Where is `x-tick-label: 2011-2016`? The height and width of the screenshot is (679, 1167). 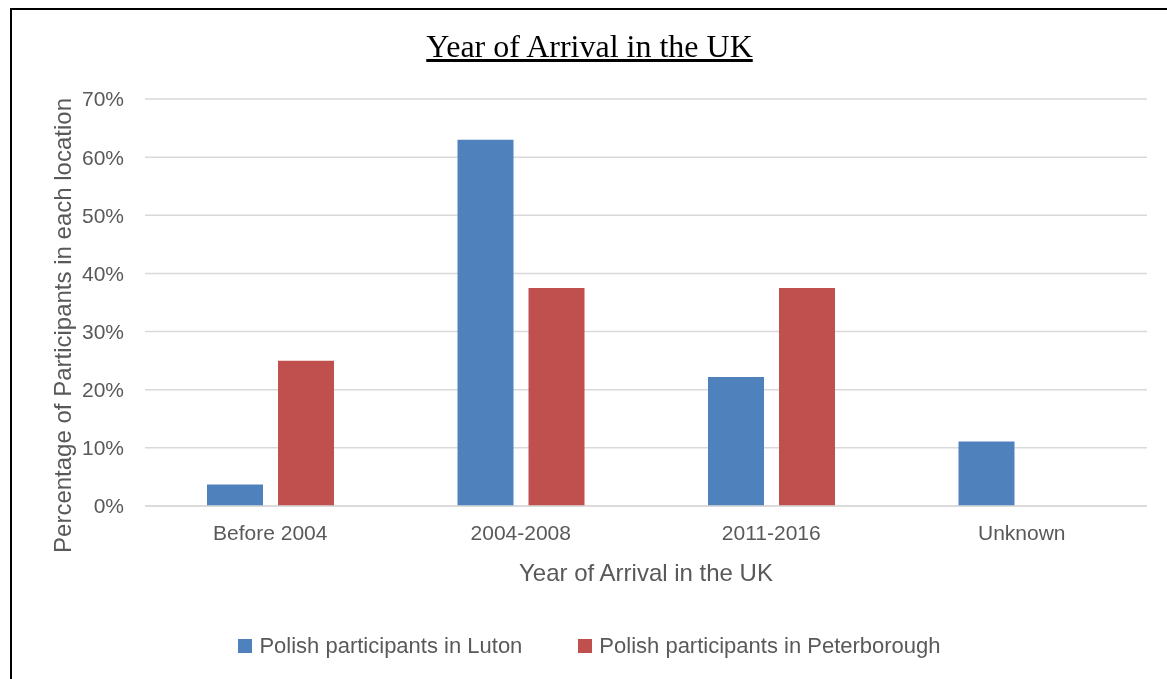
x-tick-label: 2011-2016 is located at coordinates (771, 532).